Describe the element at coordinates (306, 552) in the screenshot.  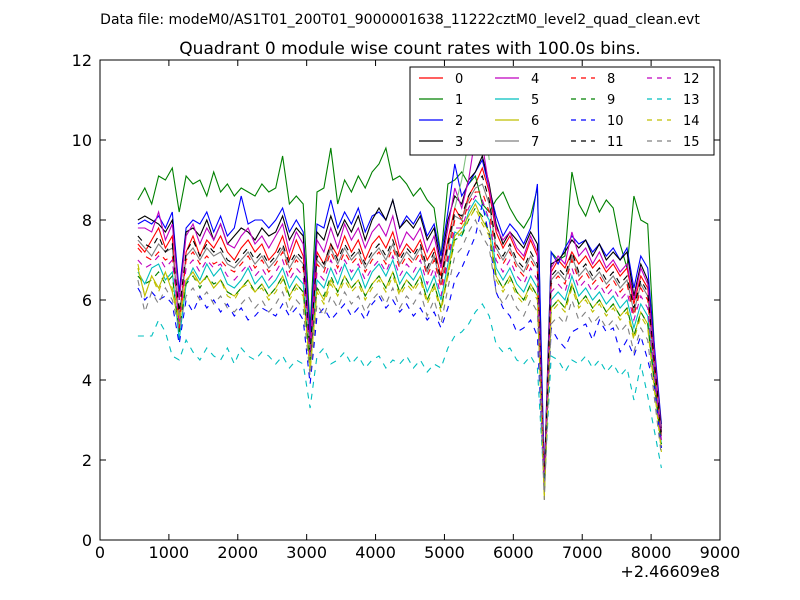
I see `x-tick-label: 3000` at that location.